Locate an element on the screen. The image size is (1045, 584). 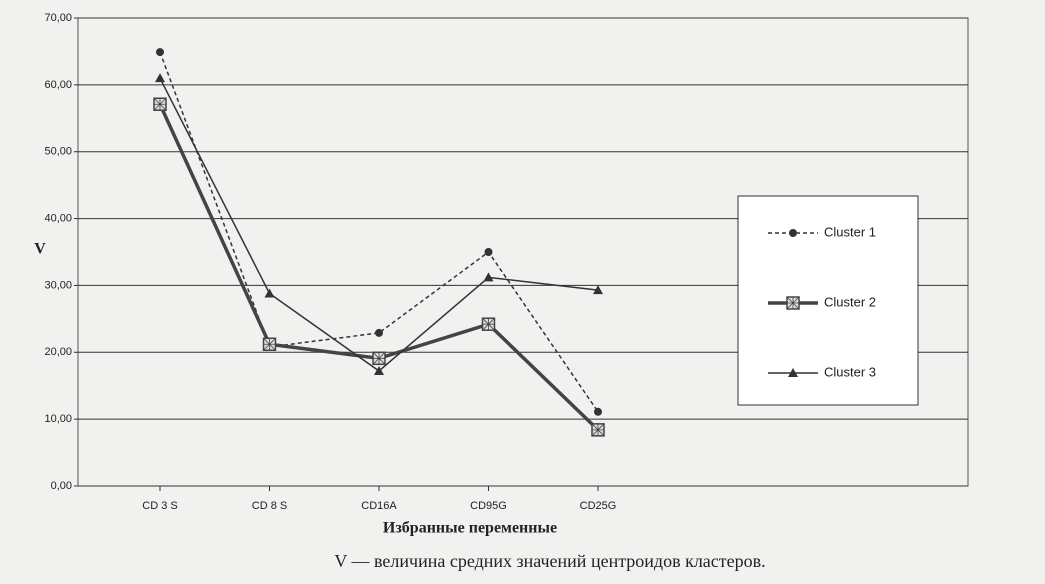
y-tick-label: 30,00 is located at coordinates (58, 285).